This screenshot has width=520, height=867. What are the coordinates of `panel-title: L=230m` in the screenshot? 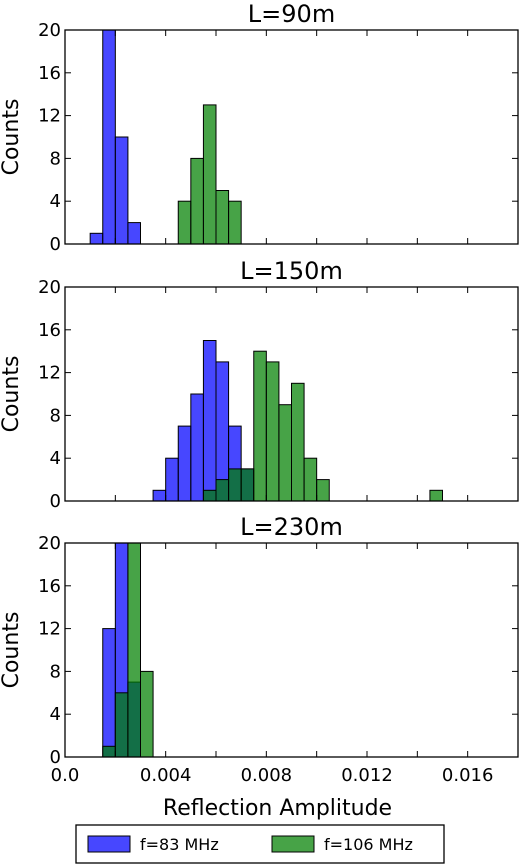 It's located at (291, 527).